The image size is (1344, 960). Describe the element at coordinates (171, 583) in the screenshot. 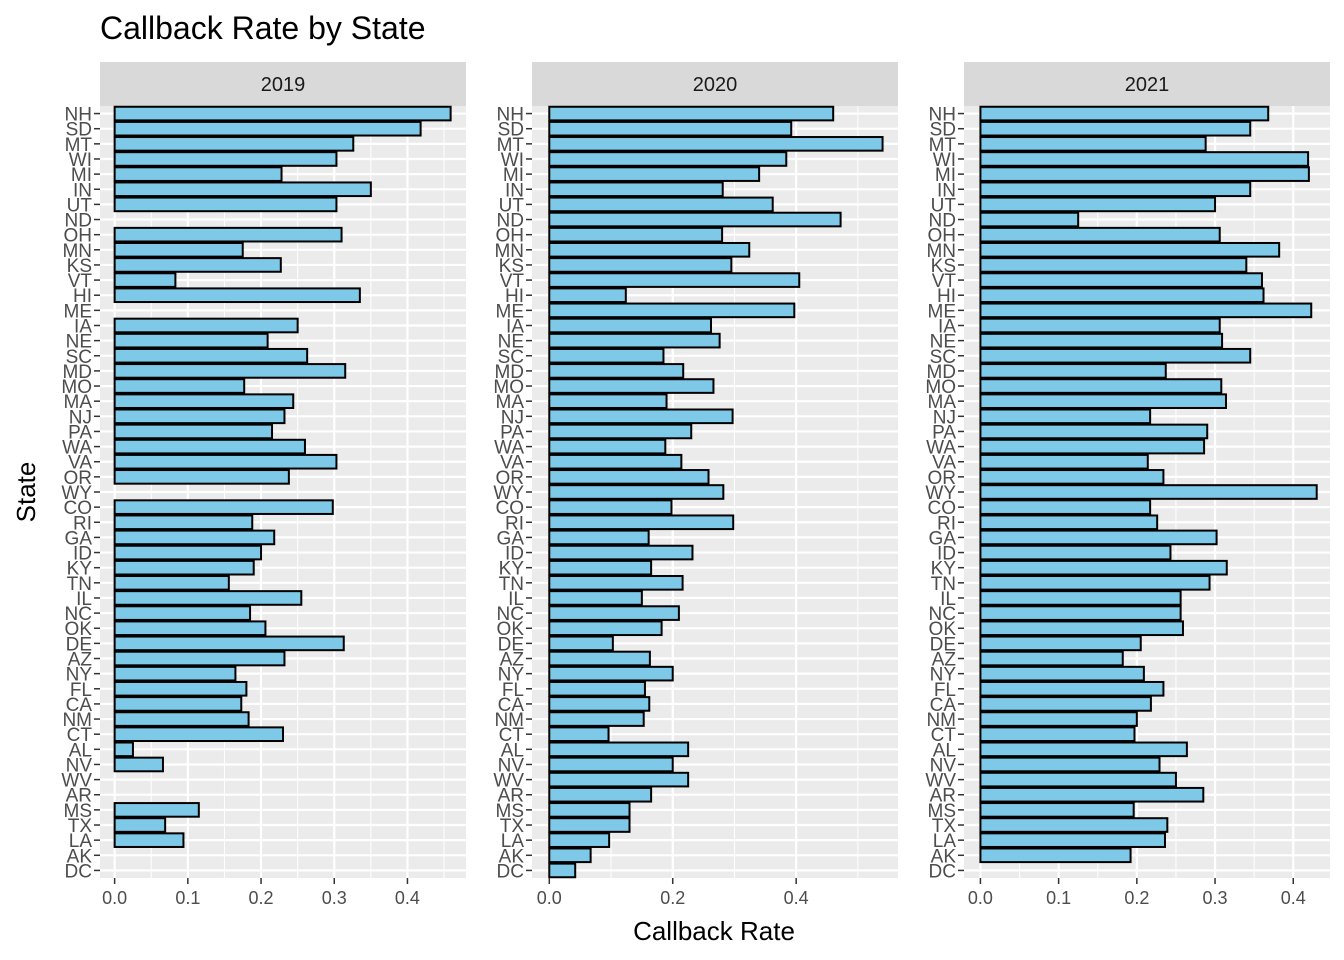

I see `bar-2019-TN` at that location.